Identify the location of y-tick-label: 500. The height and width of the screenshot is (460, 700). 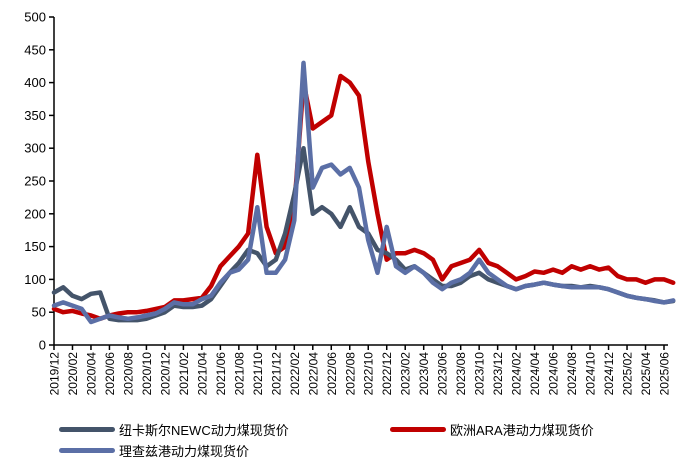
(35, 17).